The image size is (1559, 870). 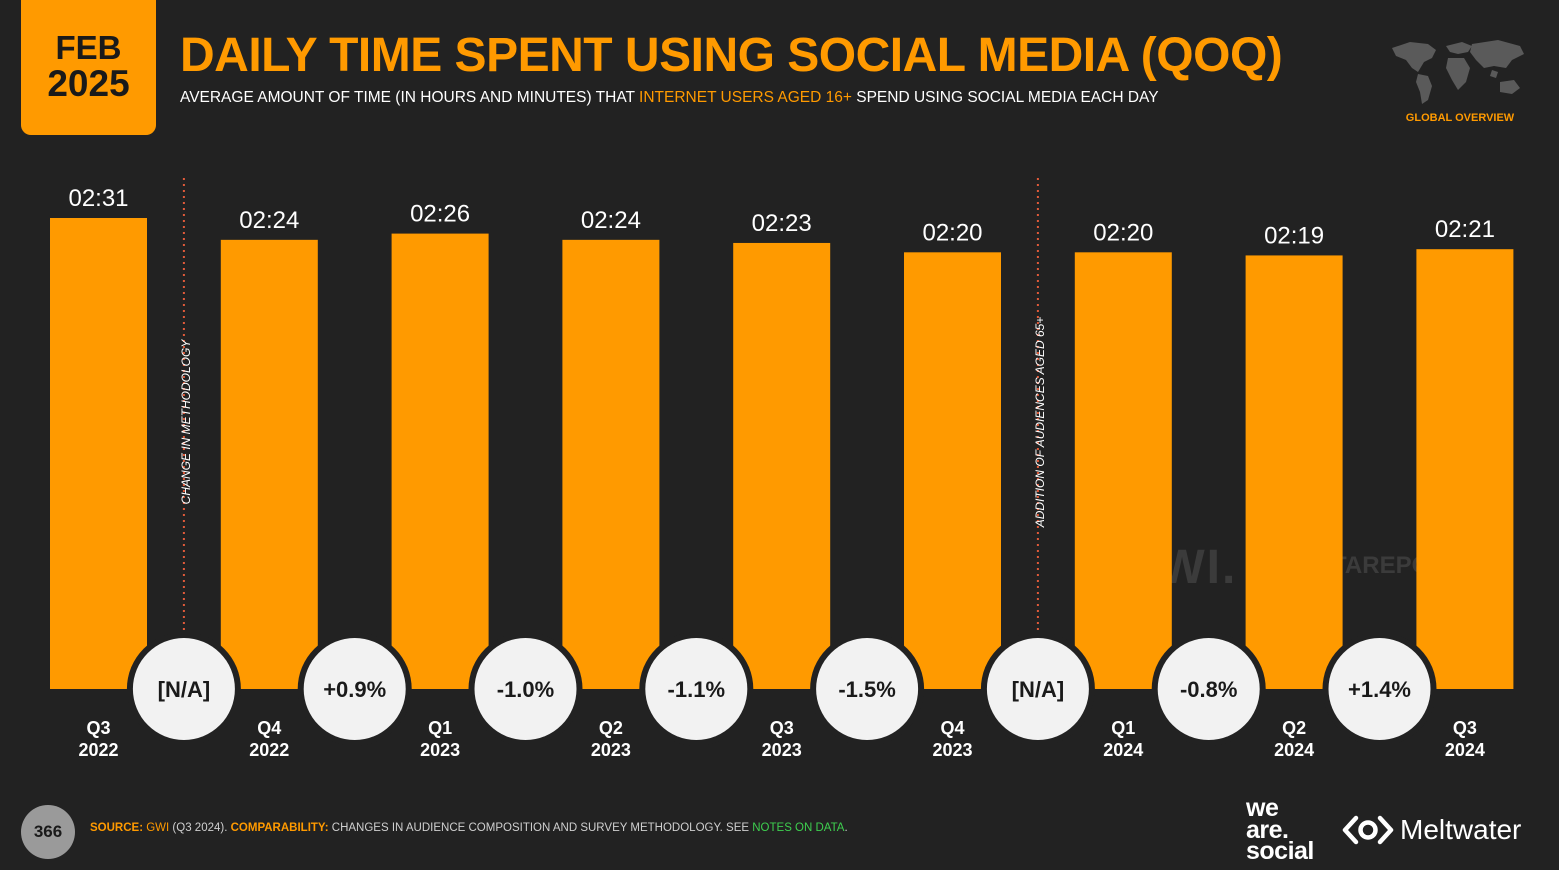 What do you see at coordinates (1005, 97) in the screenshot?
I see `subtitle-text-end: SPEND USING SOCIAL MEDIA EACH DAY` at bounding box center [1005, 97].